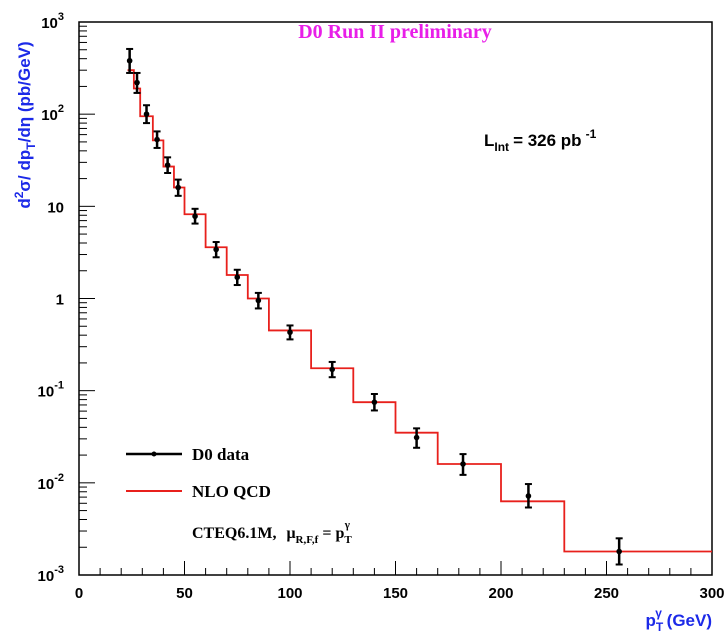  I want to click on x-tick-label: 0, so click(79, 593).